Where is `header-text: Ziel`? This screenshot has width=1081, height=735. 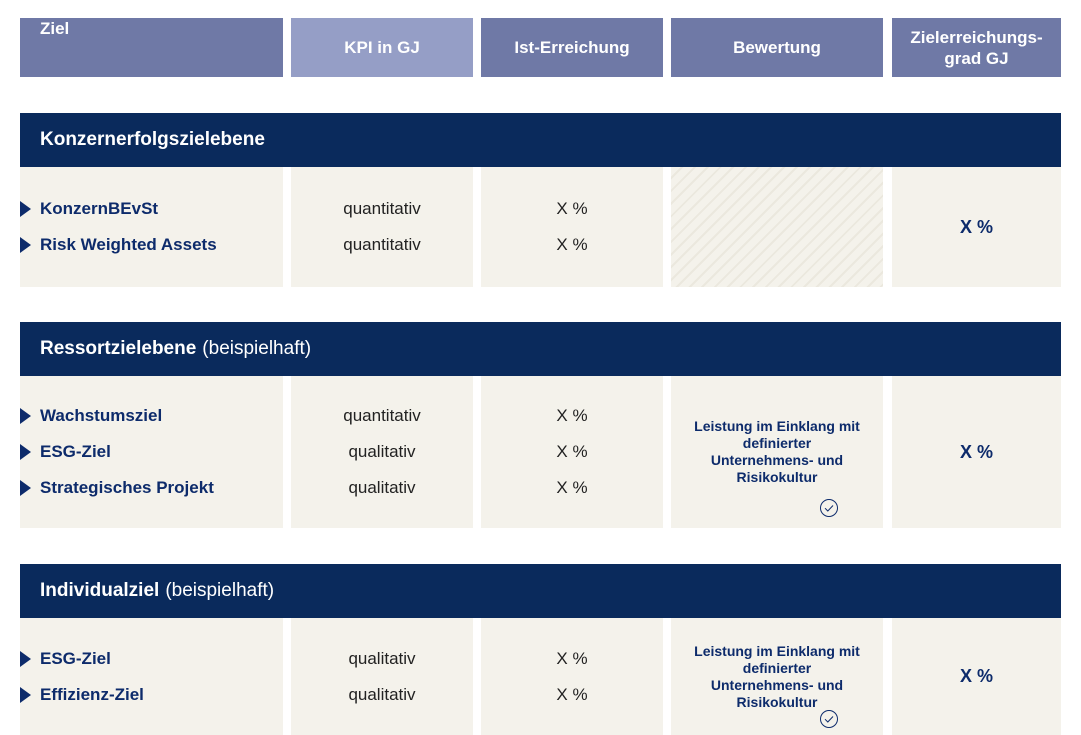 header-text: Ziel is located at coordinates (55, 28).